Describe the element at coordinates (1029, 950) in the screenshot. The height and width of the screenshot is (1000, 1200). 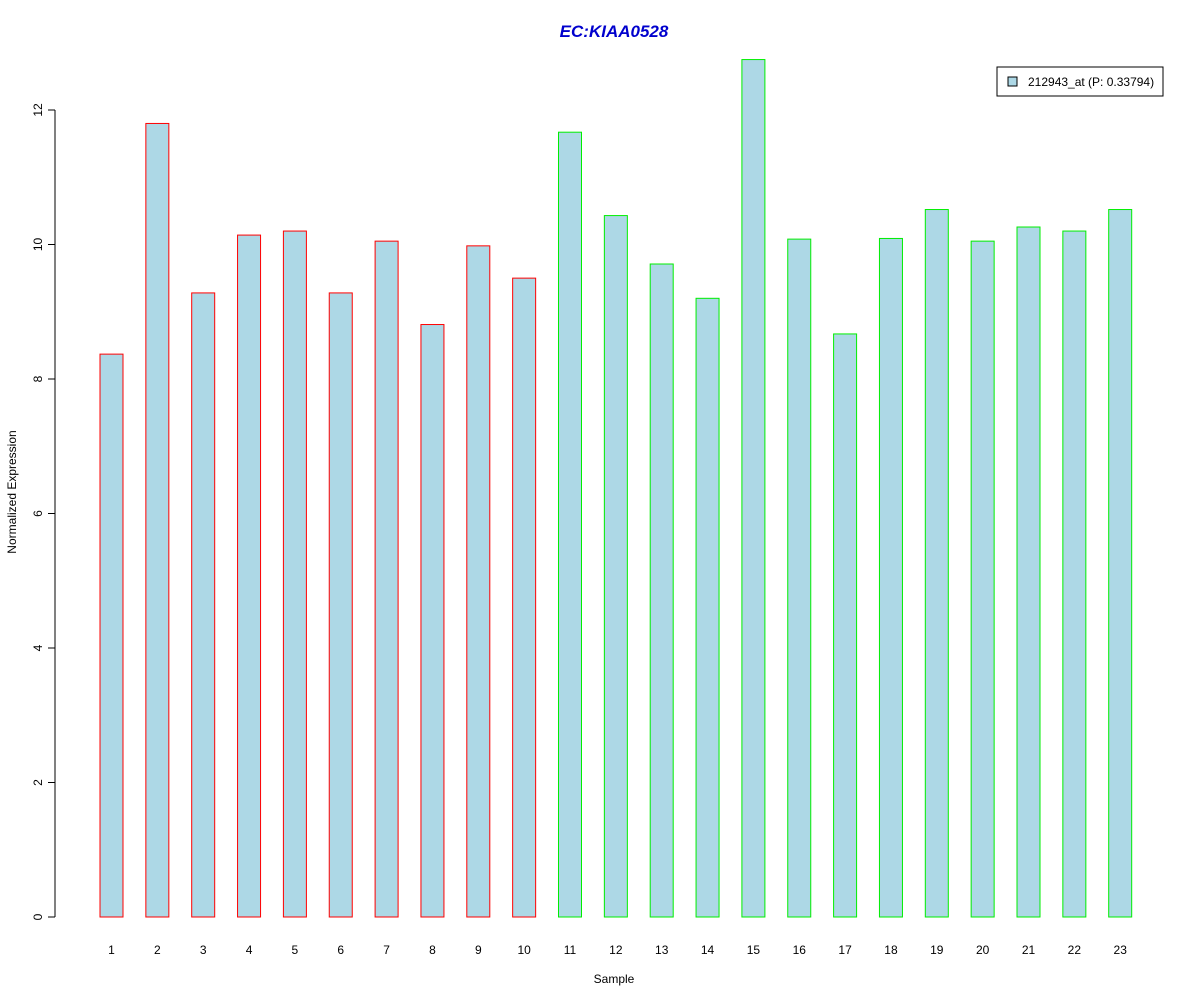
I see `x-tick-label: 21` at that location.